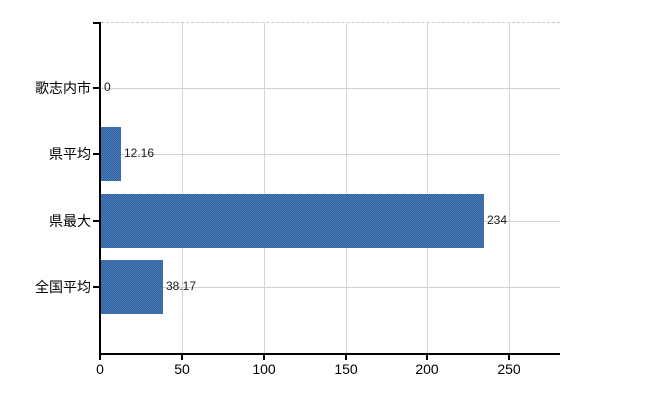  I want to click on category-label: 県平均, so click(70, 154).